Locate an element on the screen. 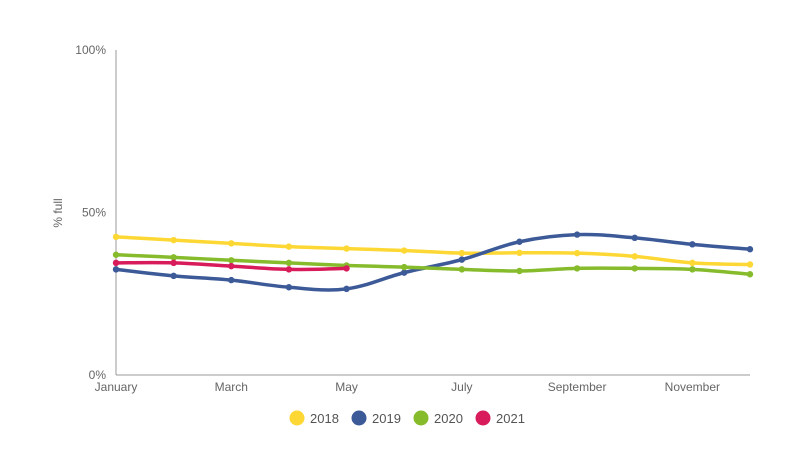 The height and width of the screenshot is (450, 800). series-line-2018 is located at coordinates (433, 251).